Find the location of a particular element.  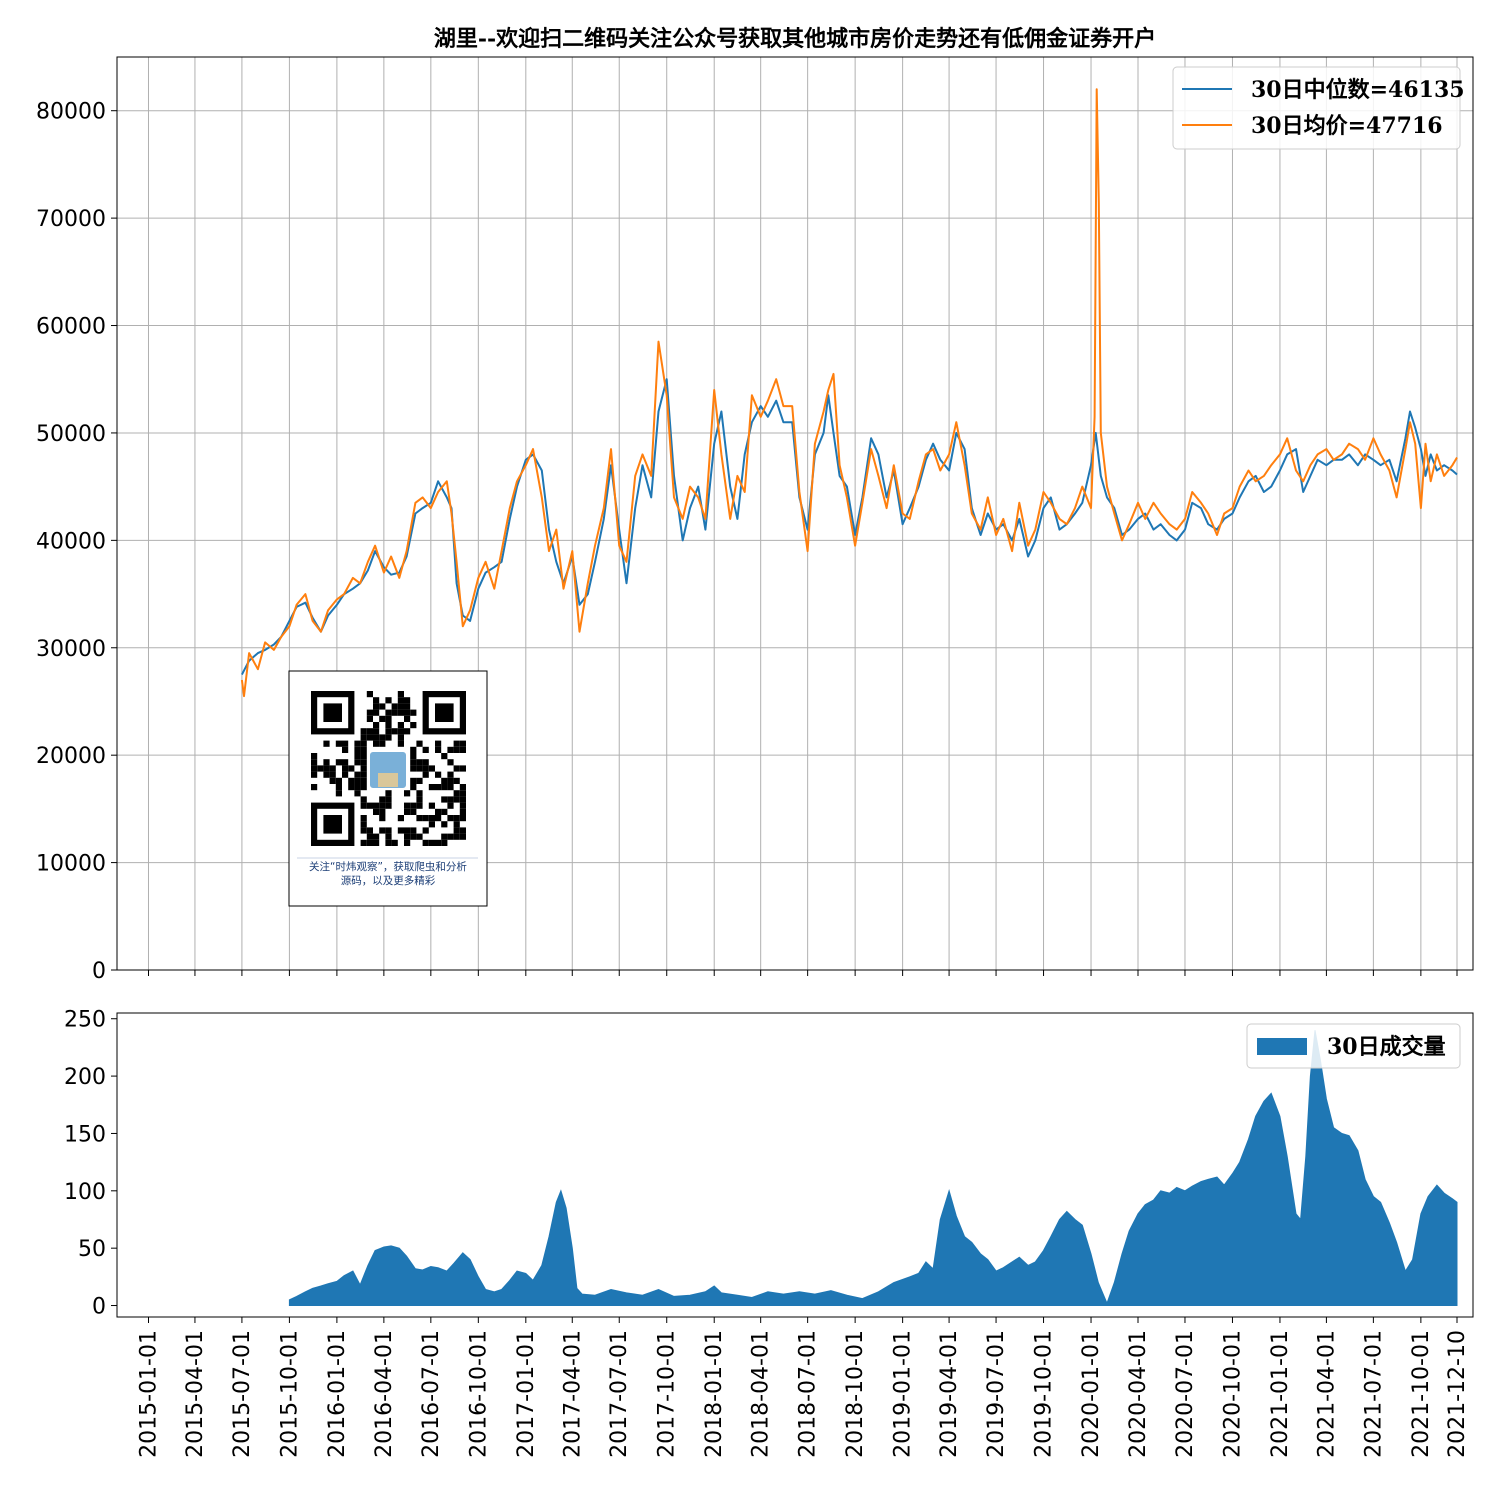

volume-y-tick-label: 250 is located at coordinates (85, 1020).